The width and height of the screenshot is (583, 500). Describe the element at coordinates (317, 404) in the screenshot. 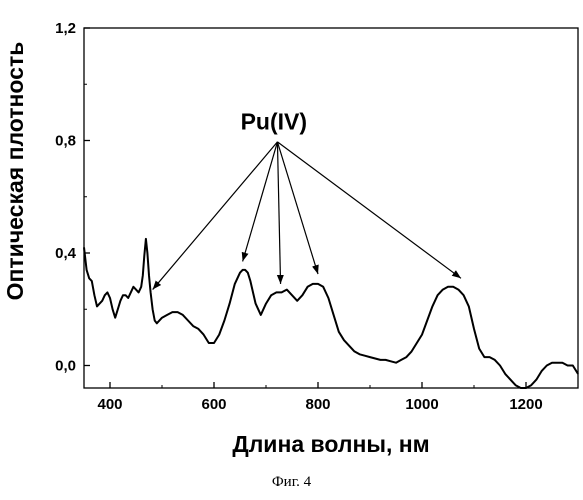

I see `x-tick-label: 800` at that location.